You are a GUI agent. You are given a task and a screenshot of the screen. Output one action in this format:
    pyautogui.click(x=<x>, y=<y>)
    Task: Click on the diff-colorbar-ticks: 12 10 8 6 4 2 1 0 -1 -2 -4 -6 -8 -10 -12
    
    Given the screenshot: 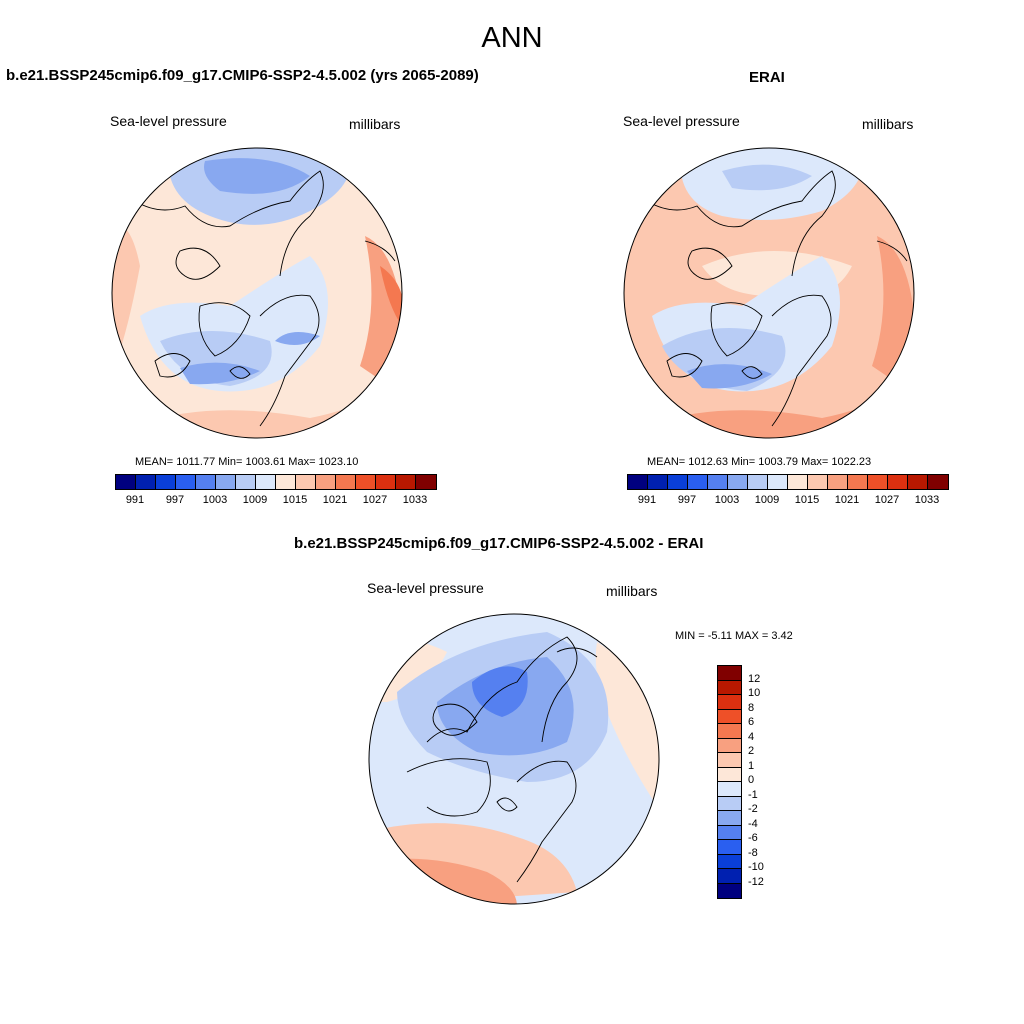 What is the action you would take?
    pyautogui.click(x=768, y=782)
    